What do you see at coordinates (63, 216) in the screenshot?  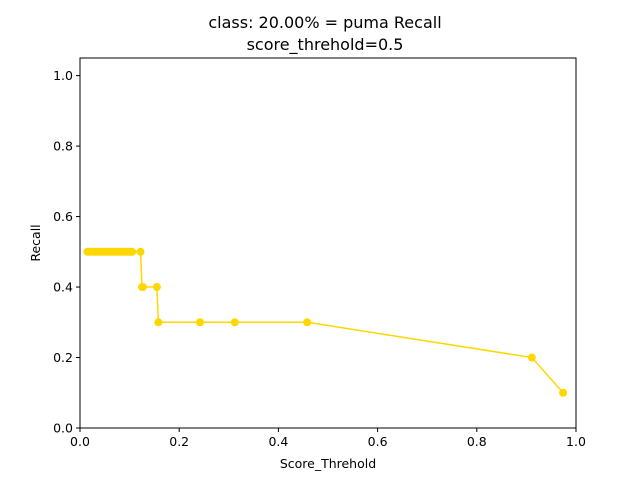 I see `y-tick-label: 0.6` at bounding box center [63, 216].